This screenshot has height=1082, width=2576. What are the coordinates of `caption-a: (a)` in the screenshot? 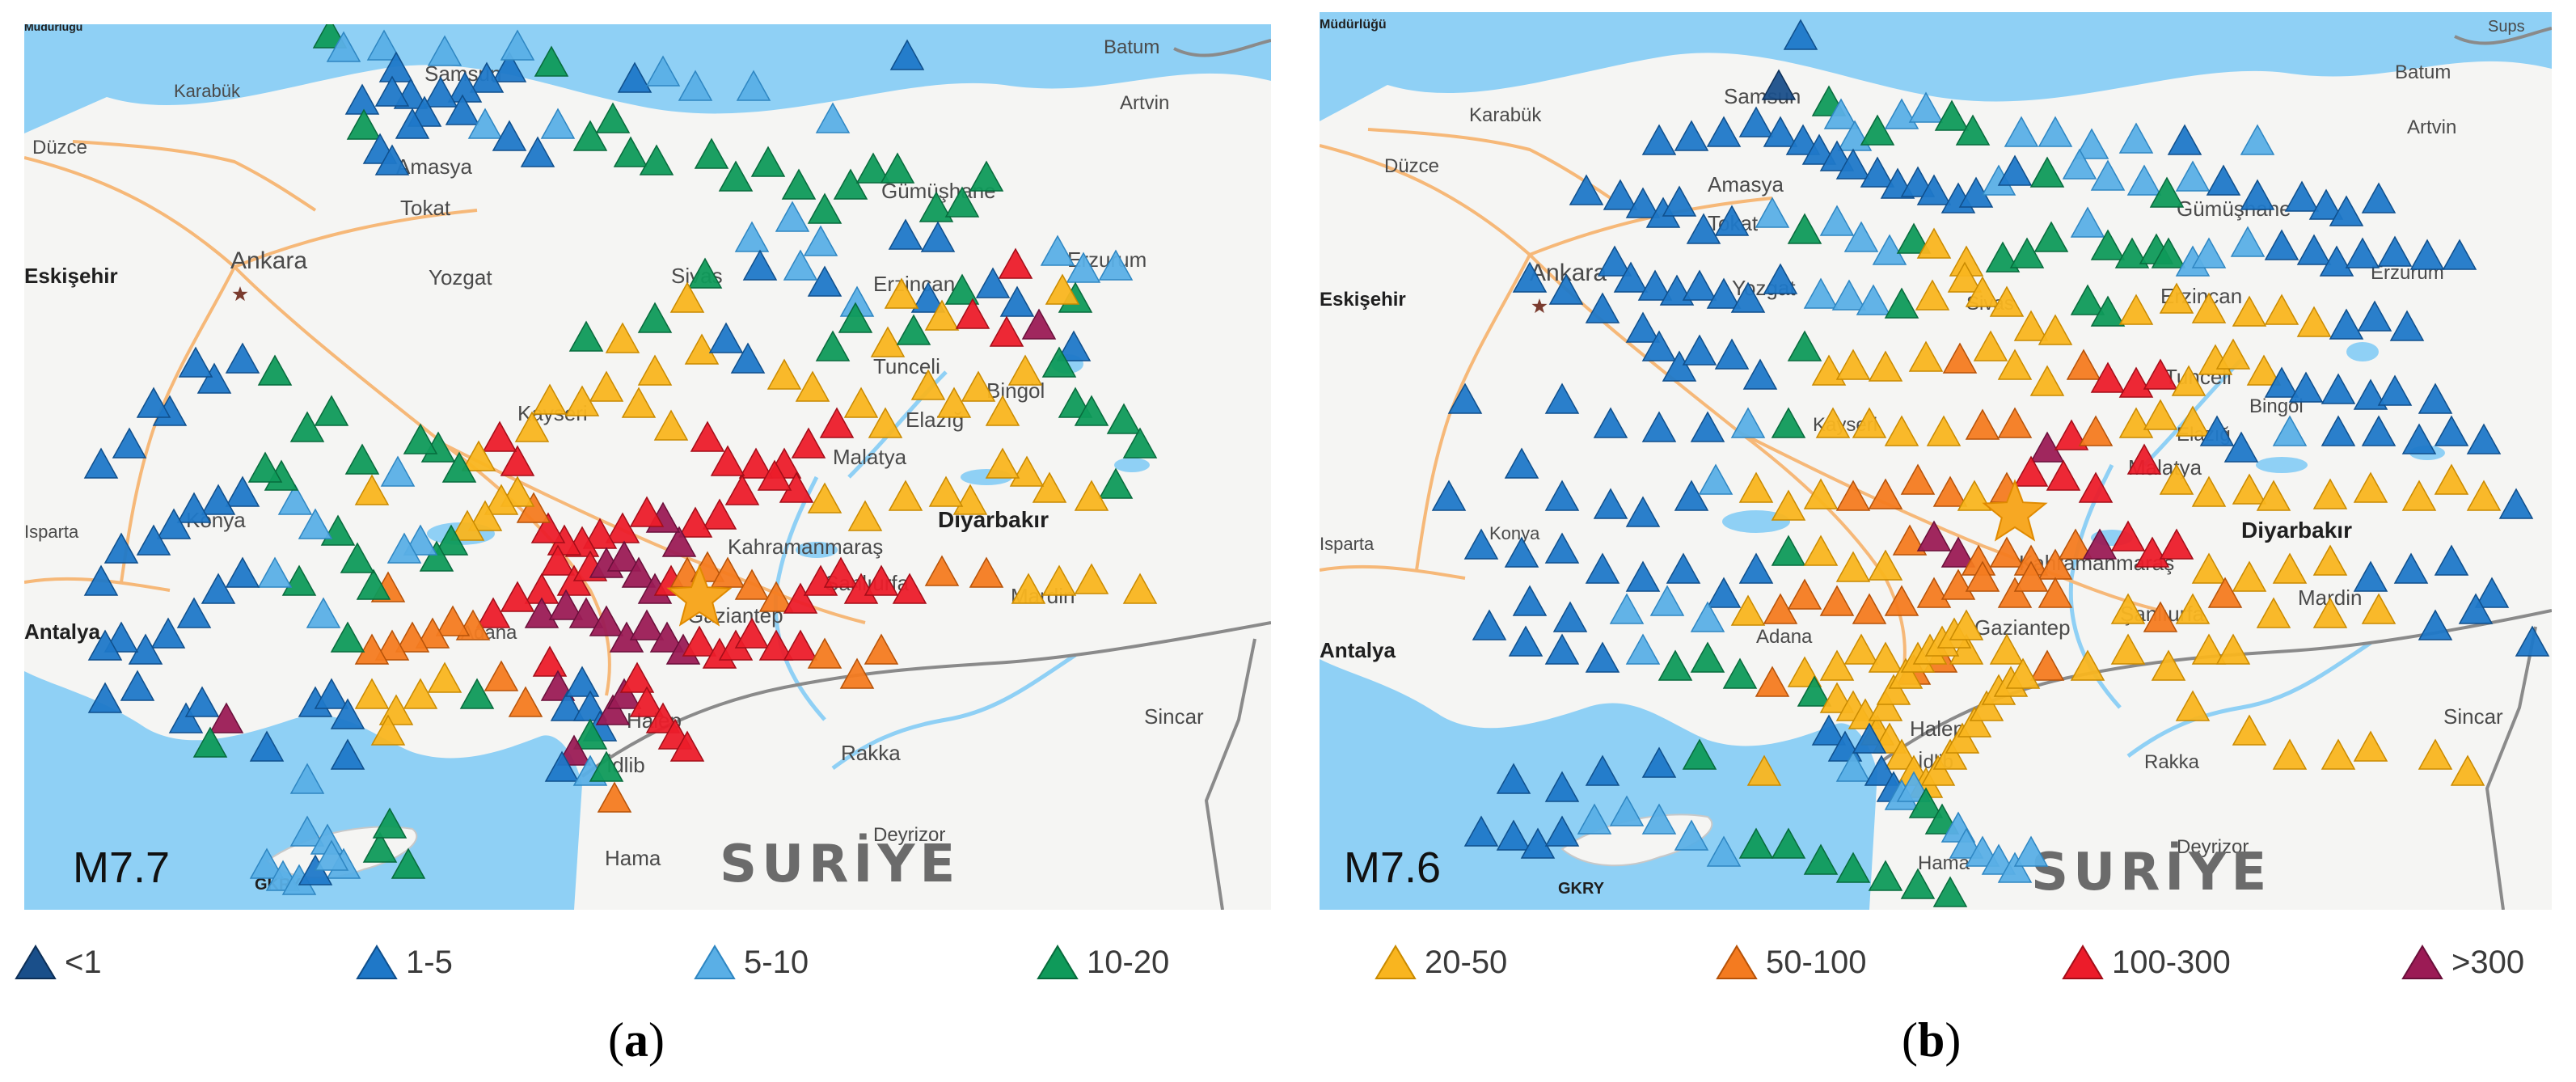 It's located at (636, 1040).